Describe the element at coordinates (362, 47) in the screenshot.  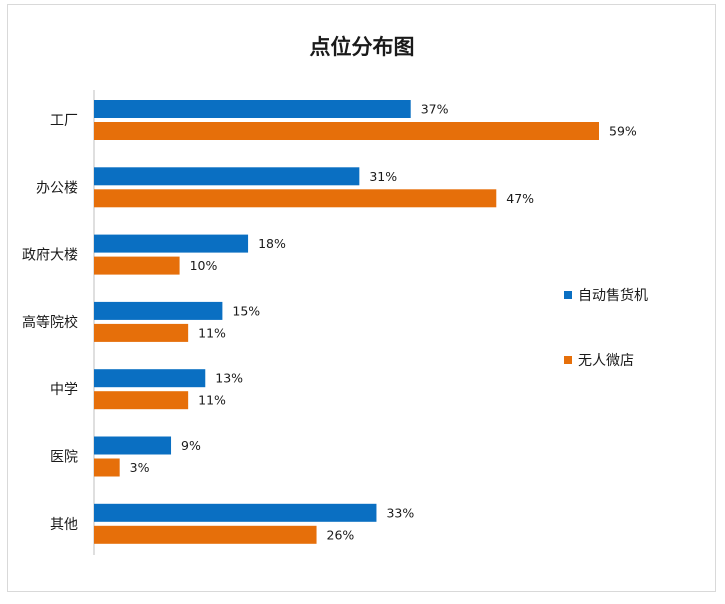
I see `chart-title: 点位分布图` at that location.